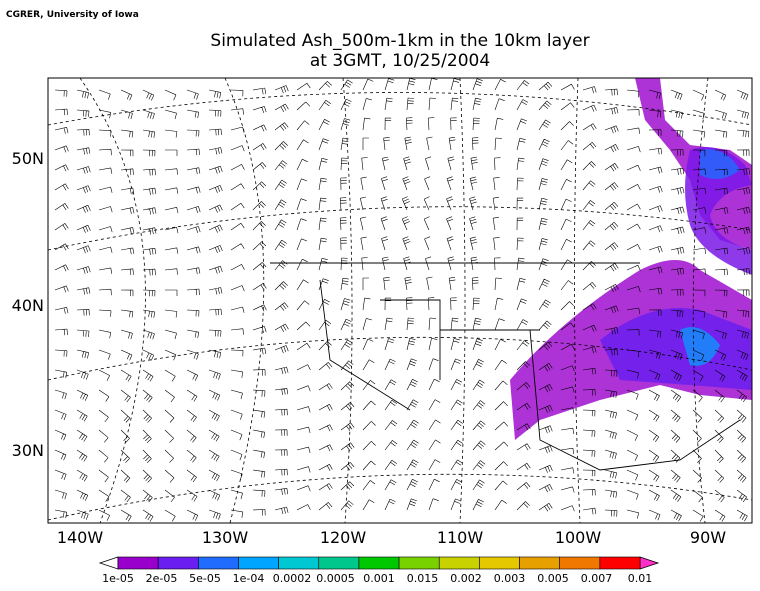  I want to click on lat-label: 40N, so click(28, 305).